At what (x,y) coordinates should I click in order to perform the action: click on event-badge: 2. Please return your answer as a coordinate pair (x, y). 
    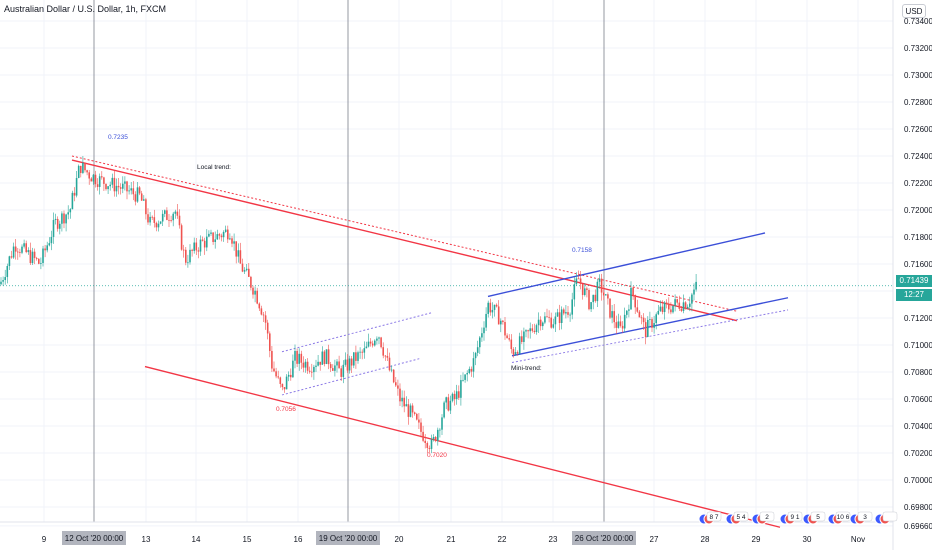
    Looking at the image, I should click on (763, 518).